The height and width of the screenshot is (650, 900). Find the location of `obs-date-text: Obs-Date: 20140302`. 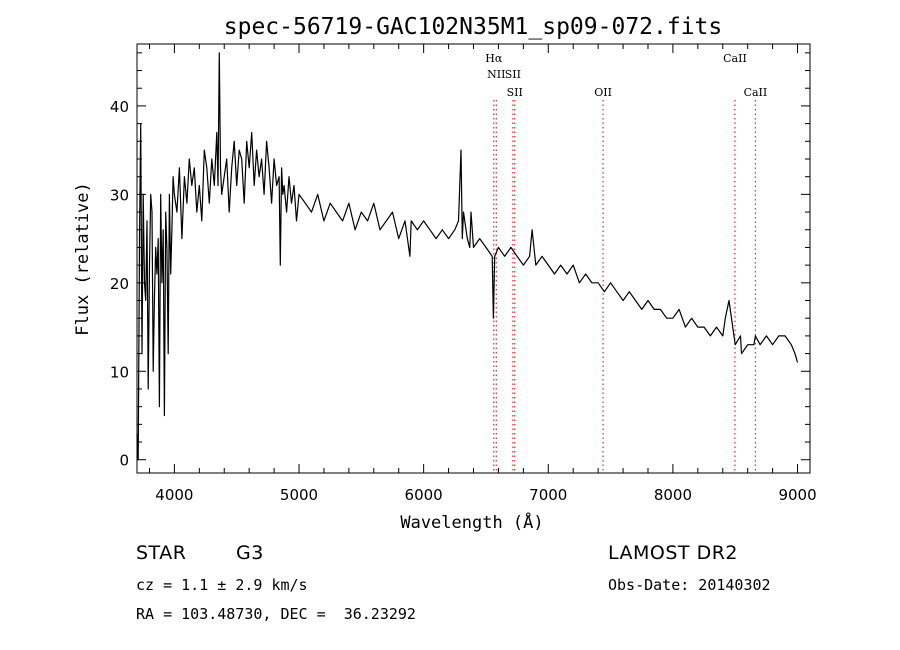

obs-date-text: Obs-Date: 20140302 is located at coordinates (689, 585).